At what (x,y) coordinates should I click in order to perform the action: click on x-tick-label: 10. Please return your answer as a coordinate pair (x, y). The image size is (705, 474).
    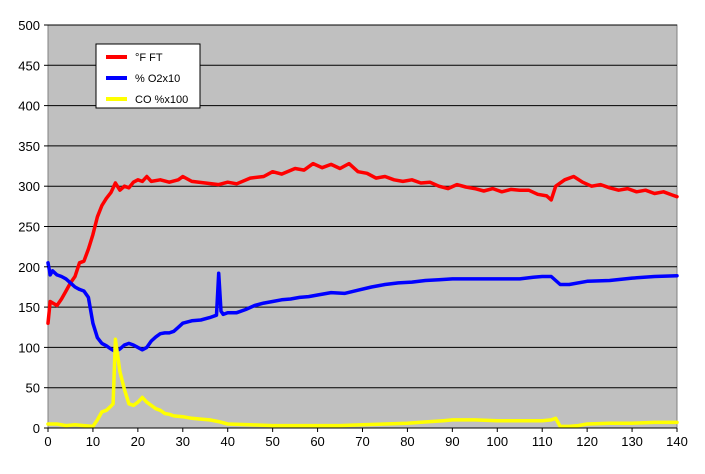
    Looking at the image, I should click on (93, 441).